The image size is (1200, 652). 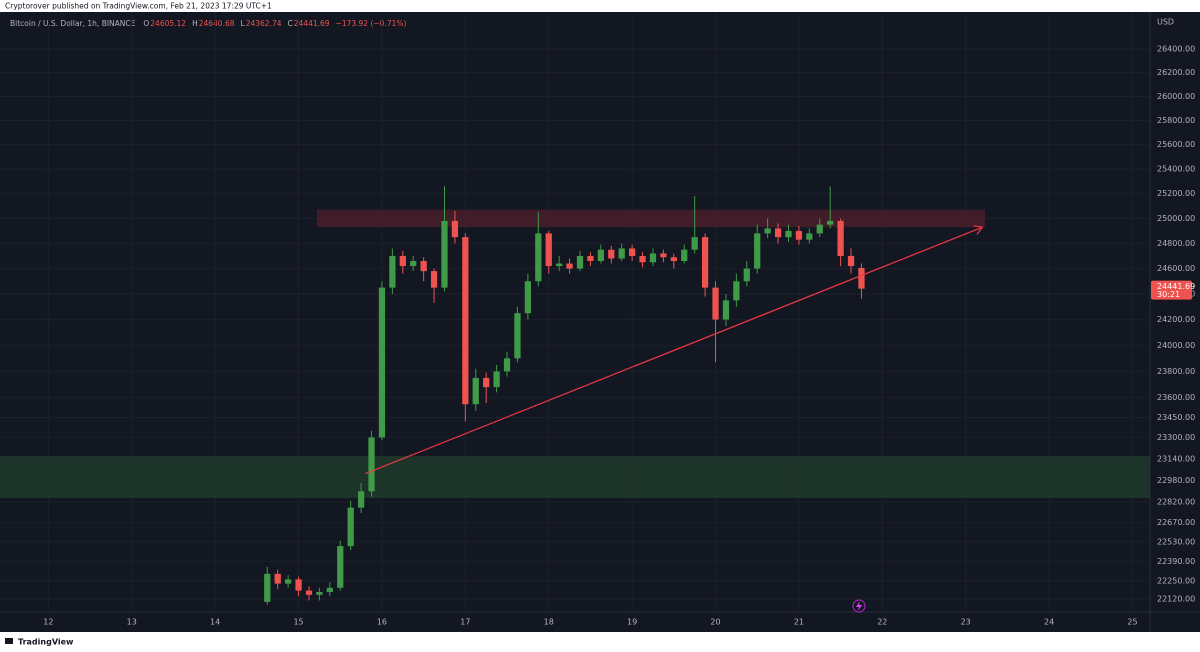 What do you see at coordinates (298, 622) in the screenshot?
I see `x-tick-label: 15` at bounding box center [298, 622].